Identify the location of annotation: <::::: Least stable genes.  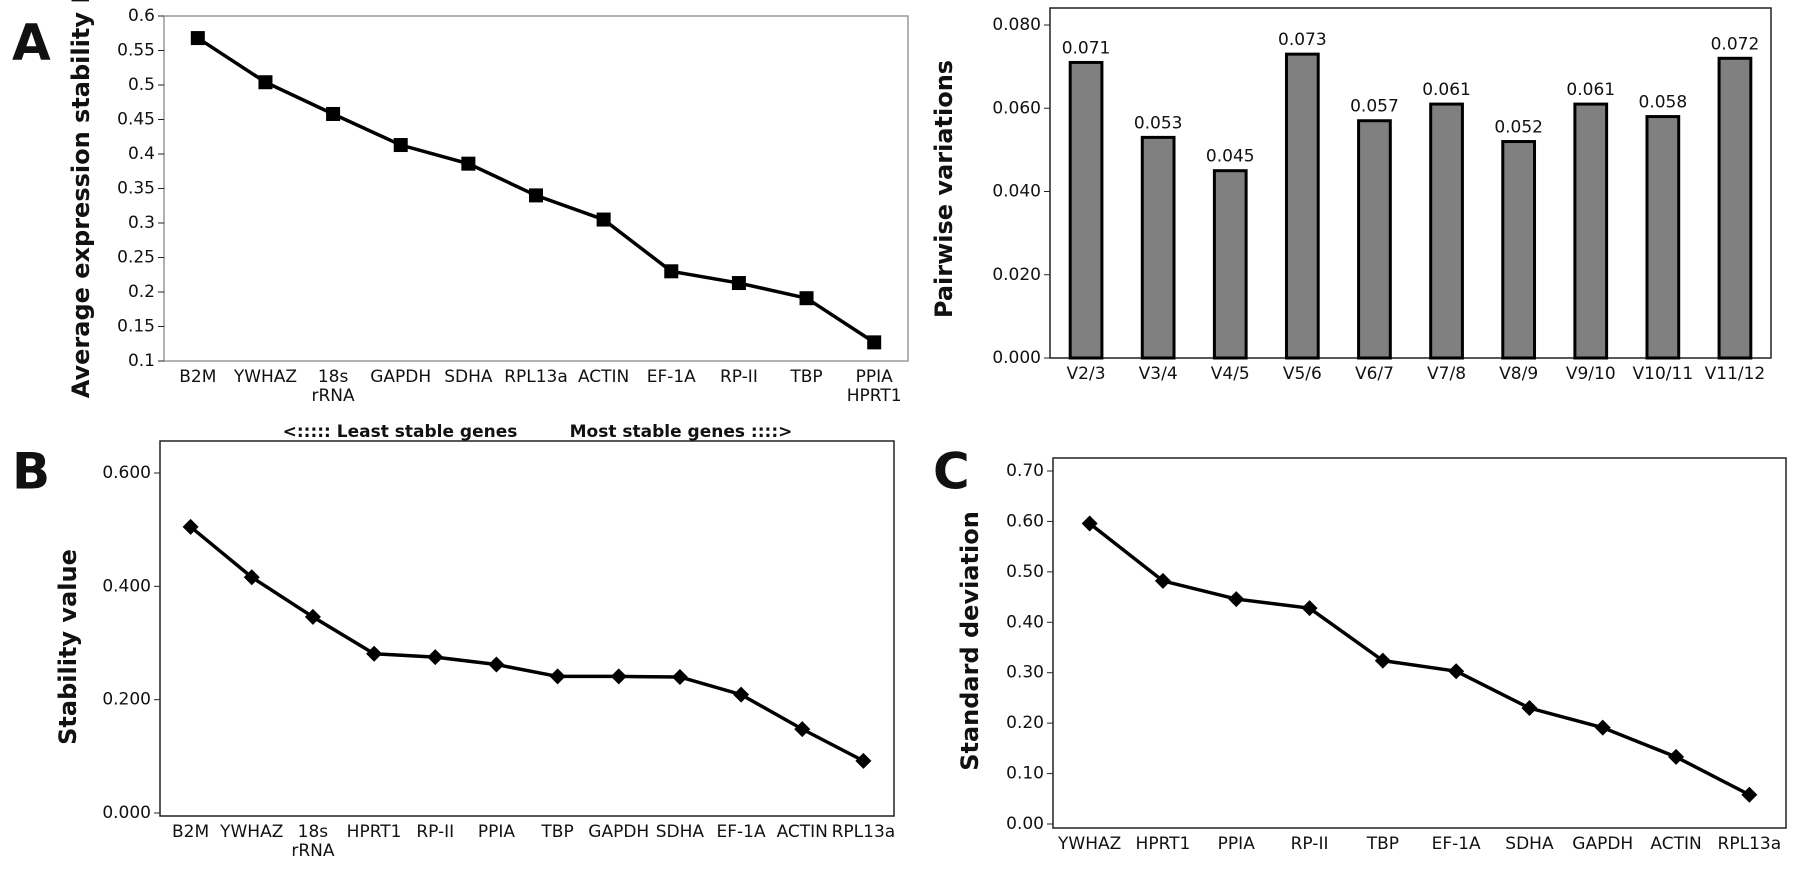
(400, 432).